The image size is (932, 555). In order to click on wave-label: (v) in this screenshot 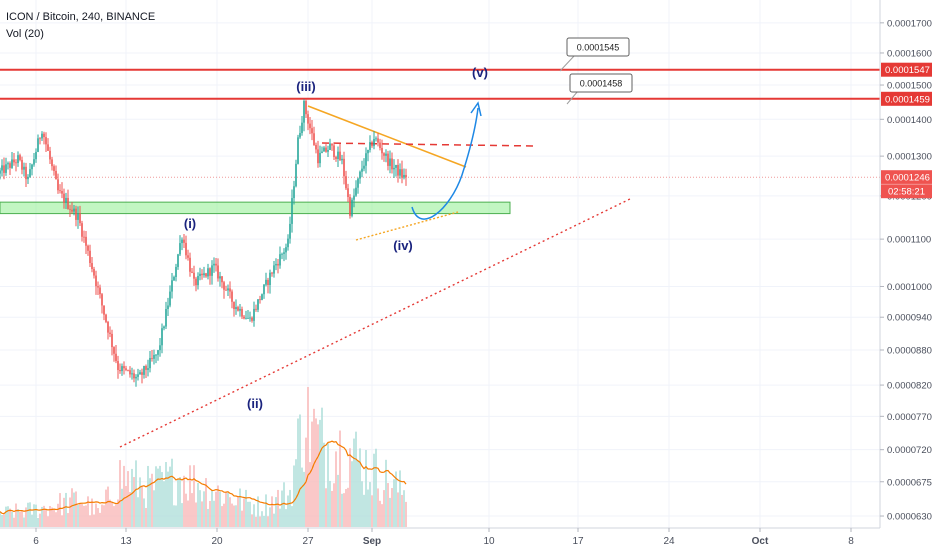, I will do `click(480, 72)`.